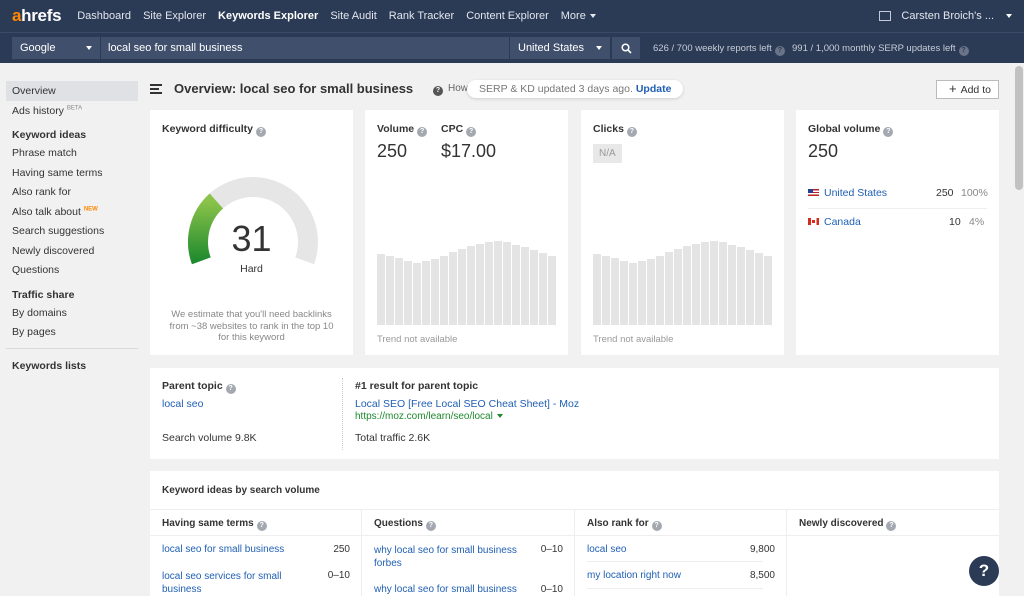 The width and height of the screenshot is (1024, 596). I want to click on list-item: why local seo for small business 0–10, so click(474, 589).